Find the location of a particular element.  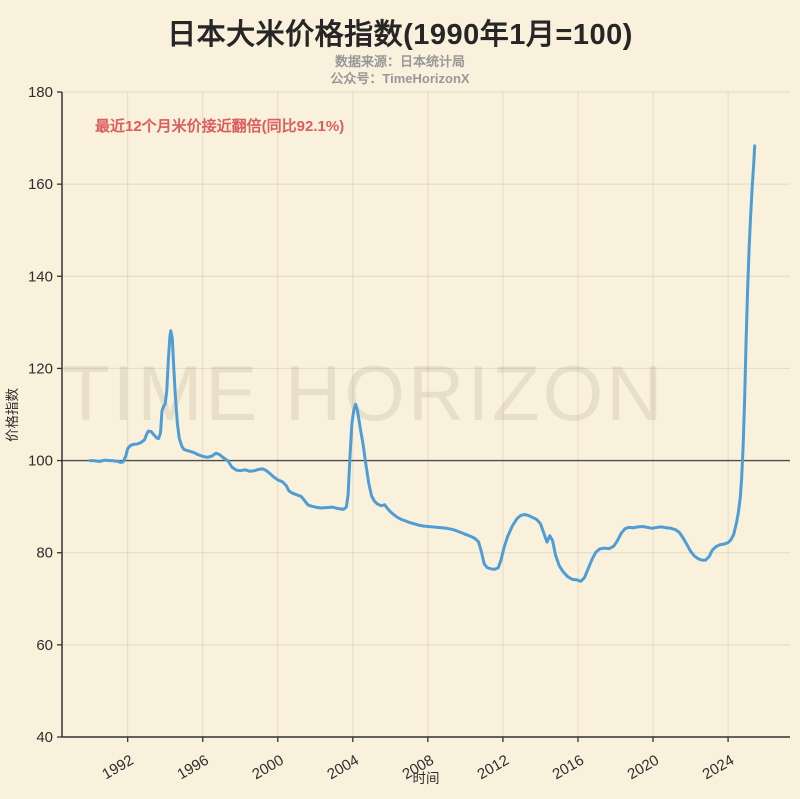

y-tick-label: 100 is located at coordinates (40, 461).